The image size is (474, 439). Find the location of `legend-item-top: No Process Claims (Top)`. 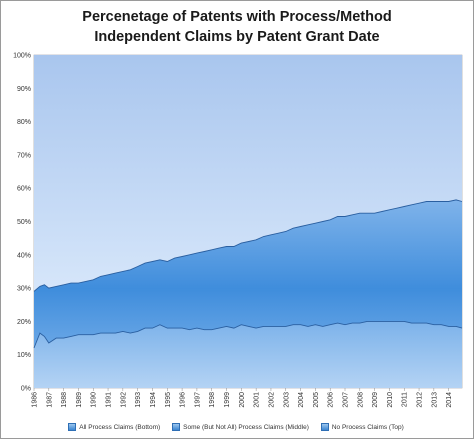

legend-item-top: No Process Claims (Top) is located at coordinates (362, 427).